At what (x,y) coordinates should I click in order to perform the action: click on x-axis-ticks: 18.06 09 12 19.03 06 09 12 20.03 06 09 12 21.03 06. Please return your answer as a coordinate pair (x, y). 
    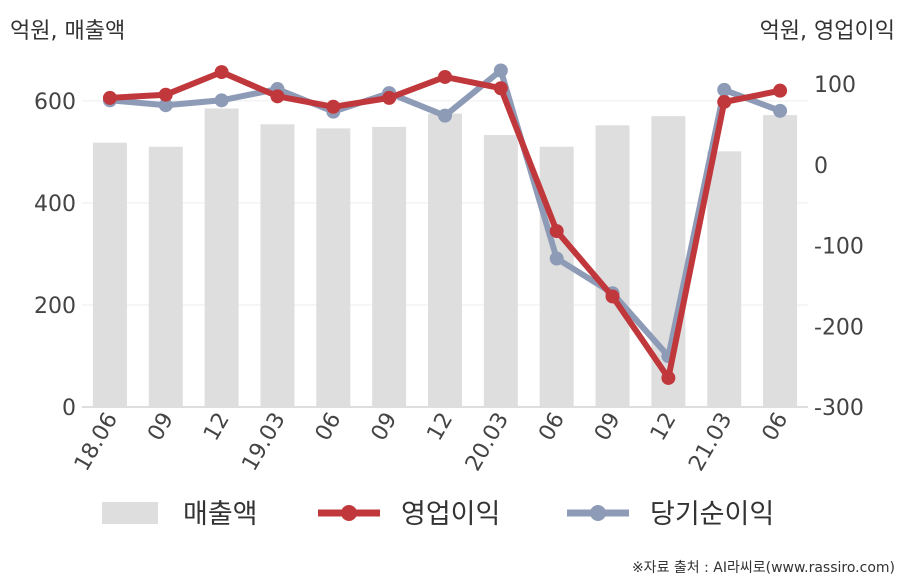
    Looking at the image, I should click on (431, 442).